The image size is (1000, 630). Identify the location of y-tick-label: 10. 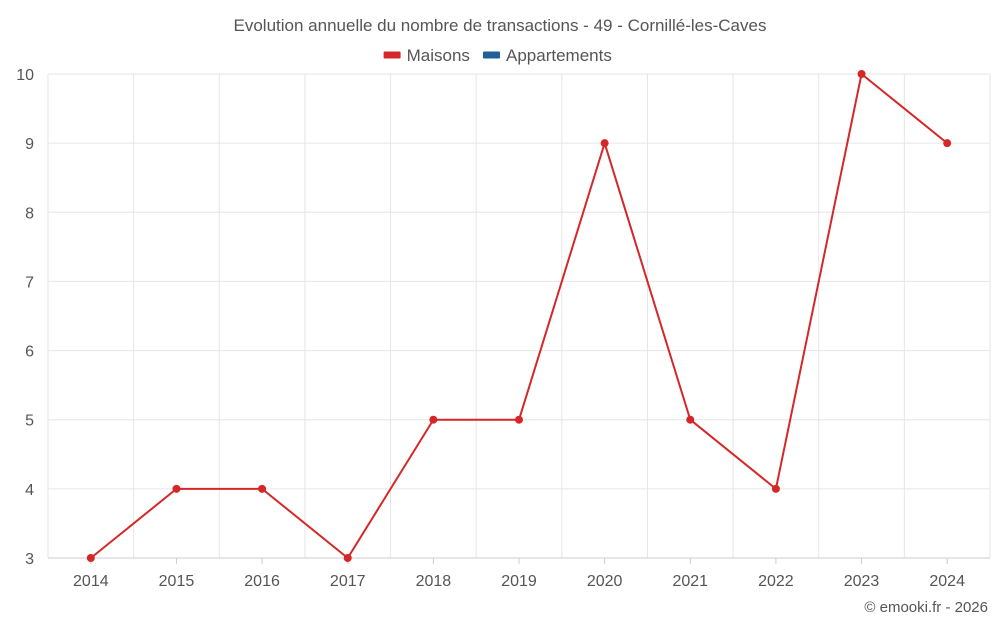
(25, 75).